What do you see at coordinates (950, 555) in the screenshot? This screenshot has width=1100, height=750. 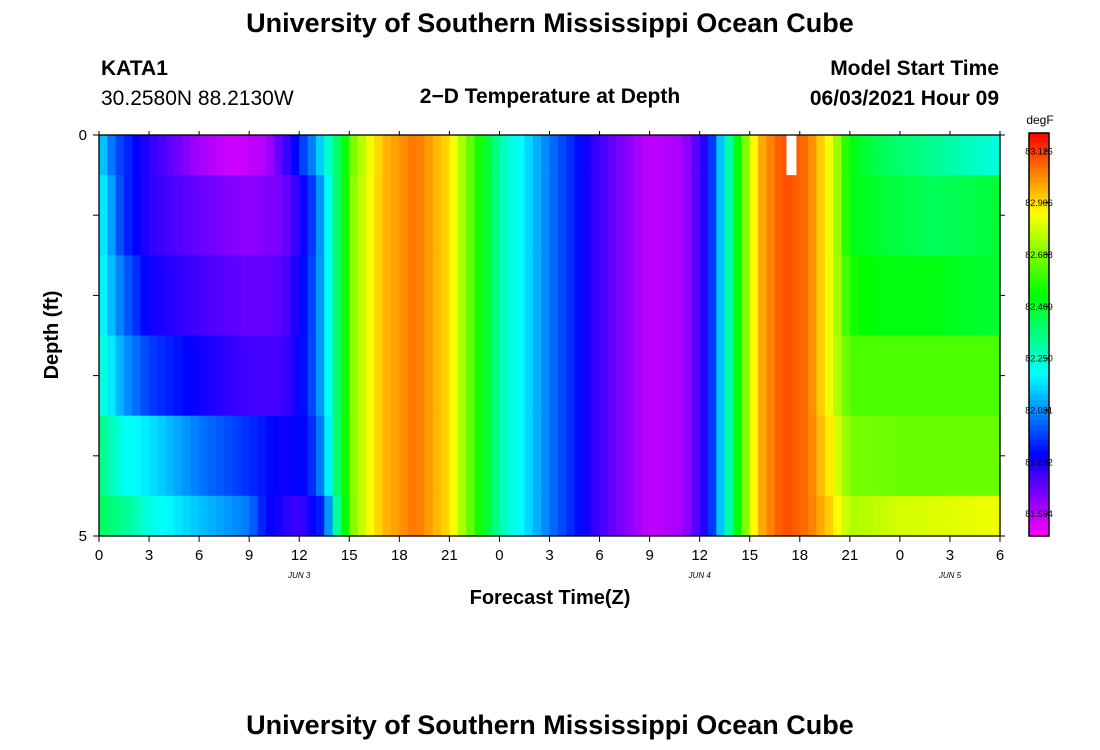 I see `x-tick-label: 3` at bounding box center [950, 555].